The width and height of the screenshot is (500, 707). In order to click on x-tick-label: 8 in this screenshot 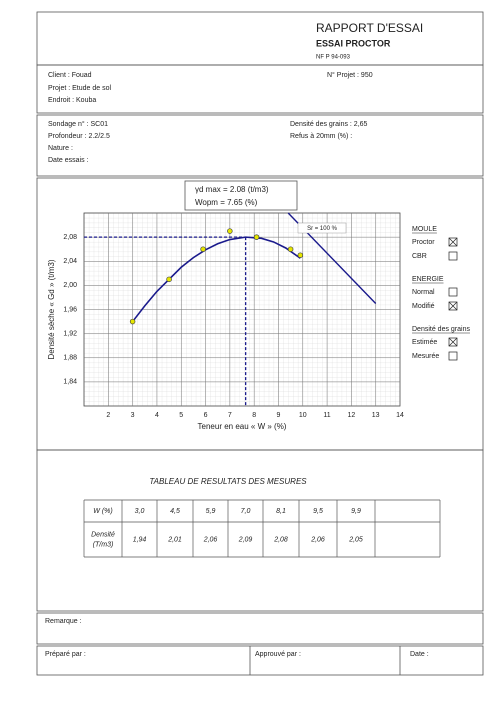, I will do `click(254, 415)`.